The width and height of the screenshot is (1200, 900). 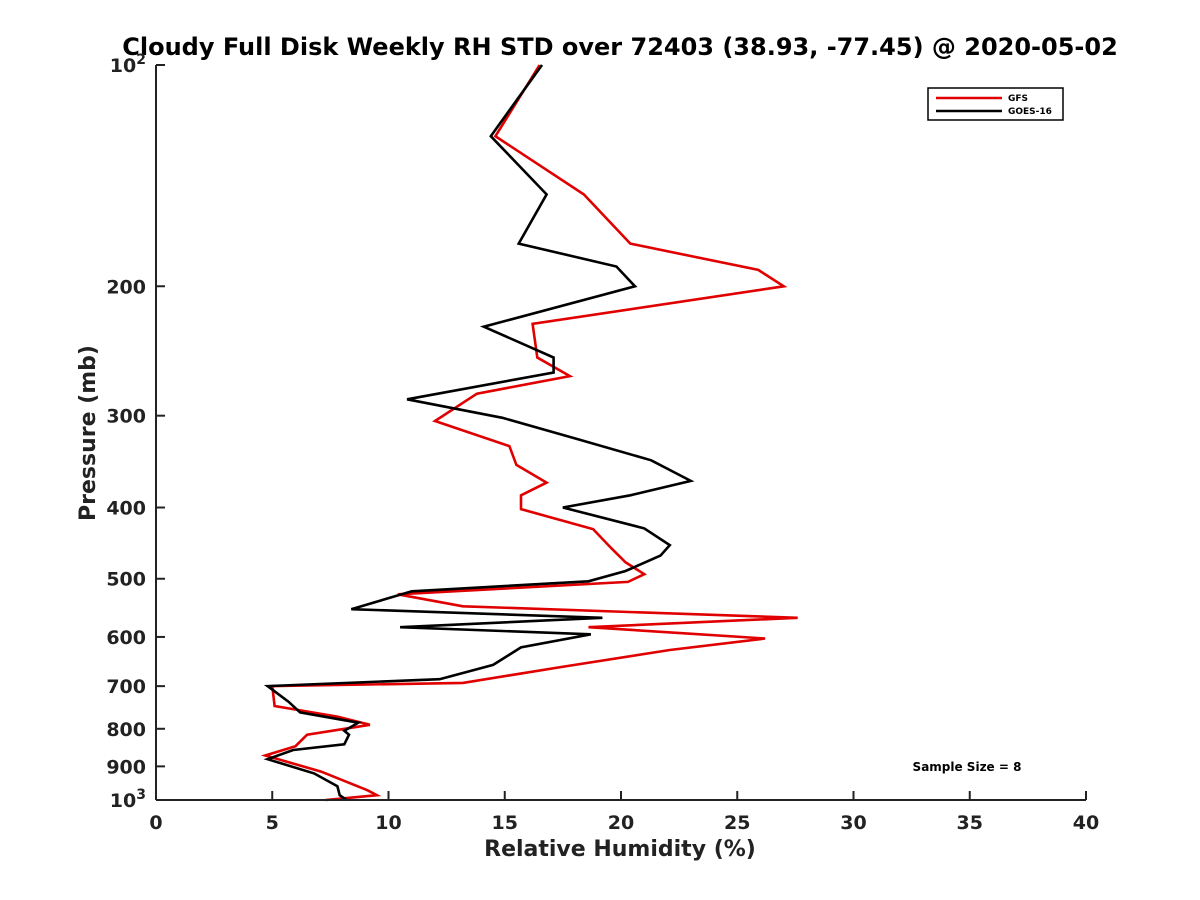 What do you see at coordinates (126, 687) in the screenshot?
I see `y-tick-label: 700` at bounding box center [126, 687].